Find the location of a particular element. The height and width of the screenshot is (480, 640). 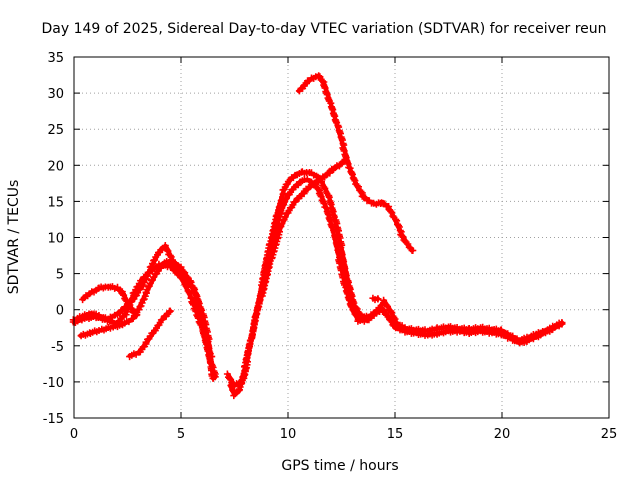

y-tick-label: 10 is located at coordinates (55, 239).